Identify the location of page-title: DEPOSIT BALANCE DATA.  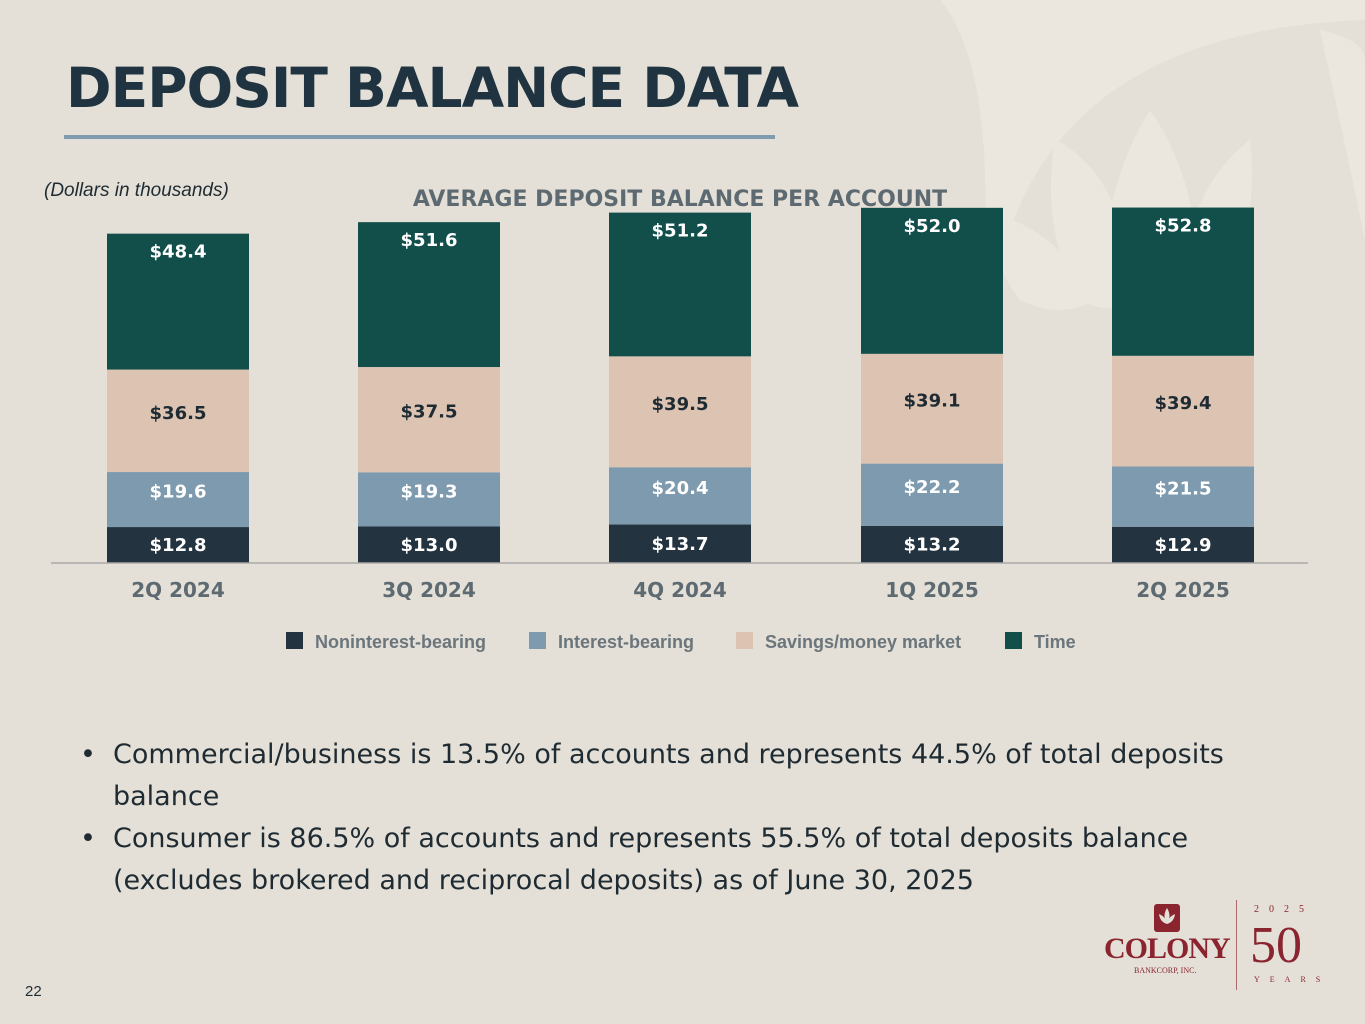
(432, 88).